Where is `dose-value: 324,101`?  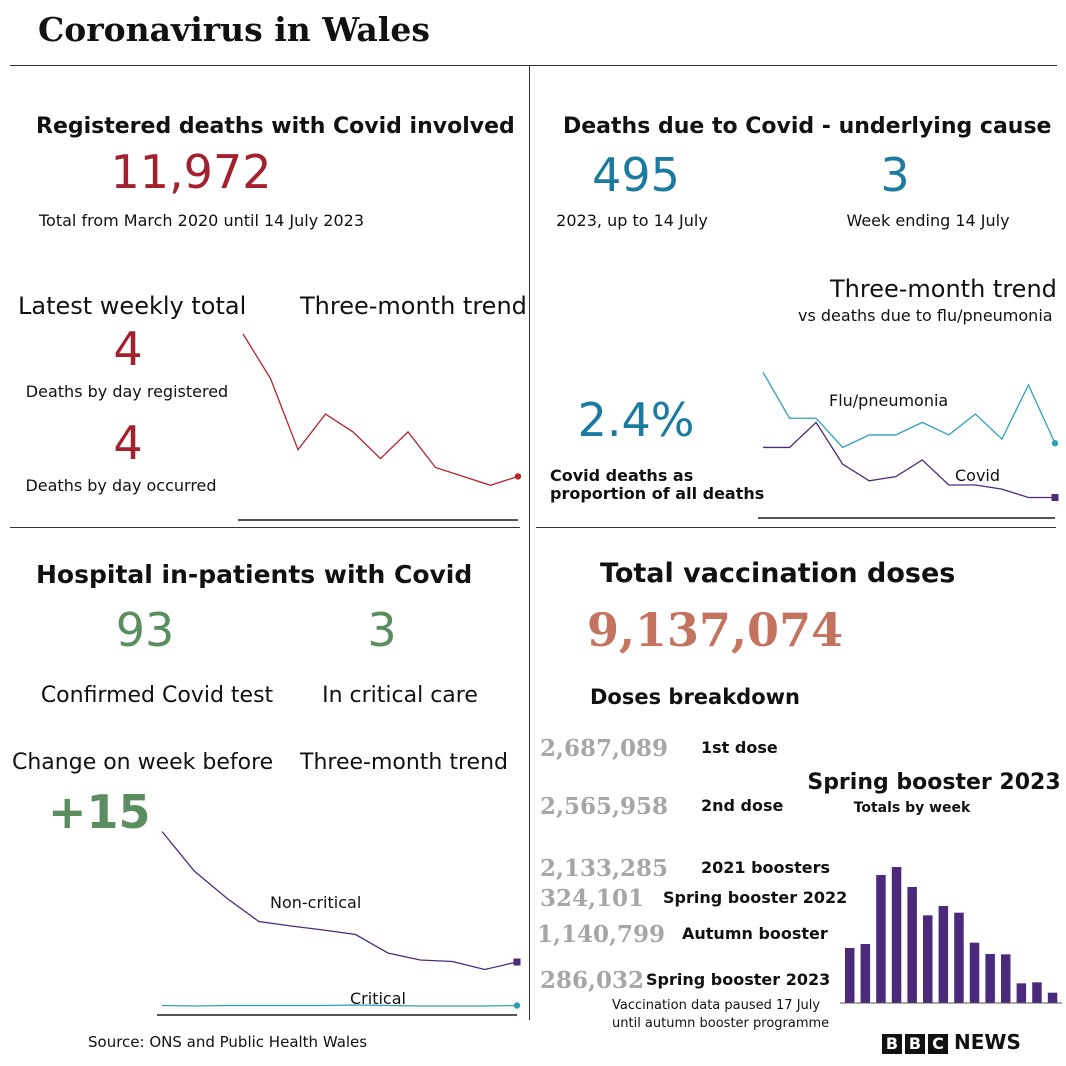
dose-value: 324,101 is located at coordinates (592, 898).